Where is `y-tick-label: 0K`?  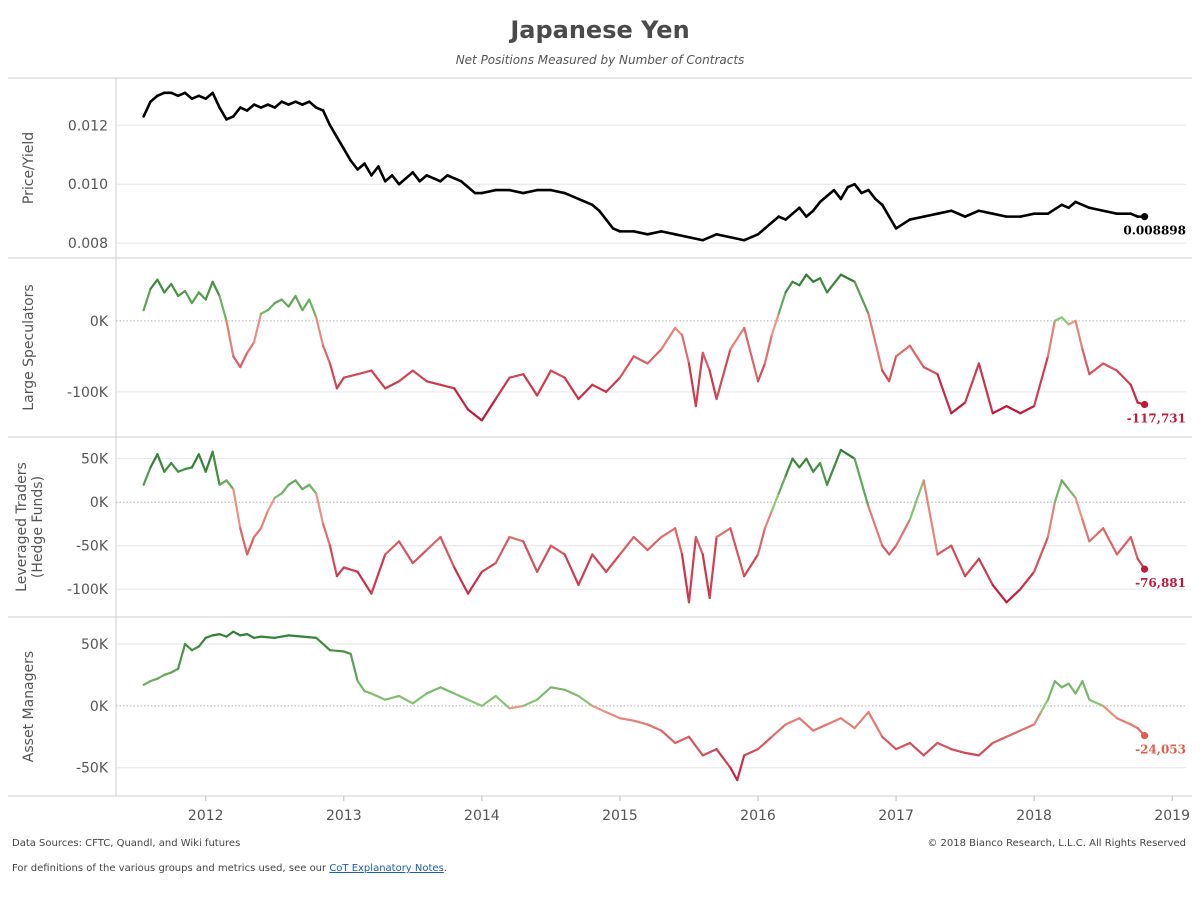
y-tick-label: 0K is located at coordinates (99, 707).